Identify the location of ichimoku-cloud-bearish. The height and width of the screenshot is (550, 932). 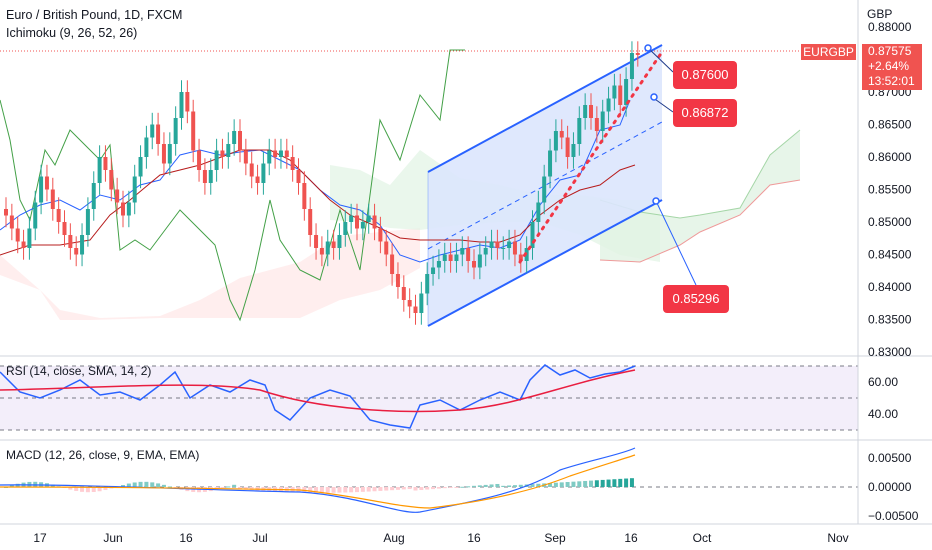
(210, 274).